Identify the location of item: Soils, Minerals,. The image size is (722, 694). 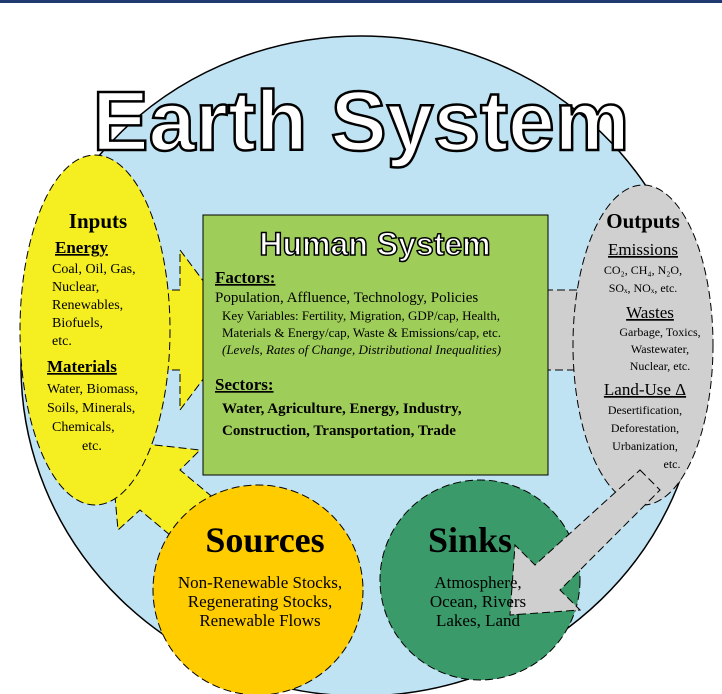
(91, 408).